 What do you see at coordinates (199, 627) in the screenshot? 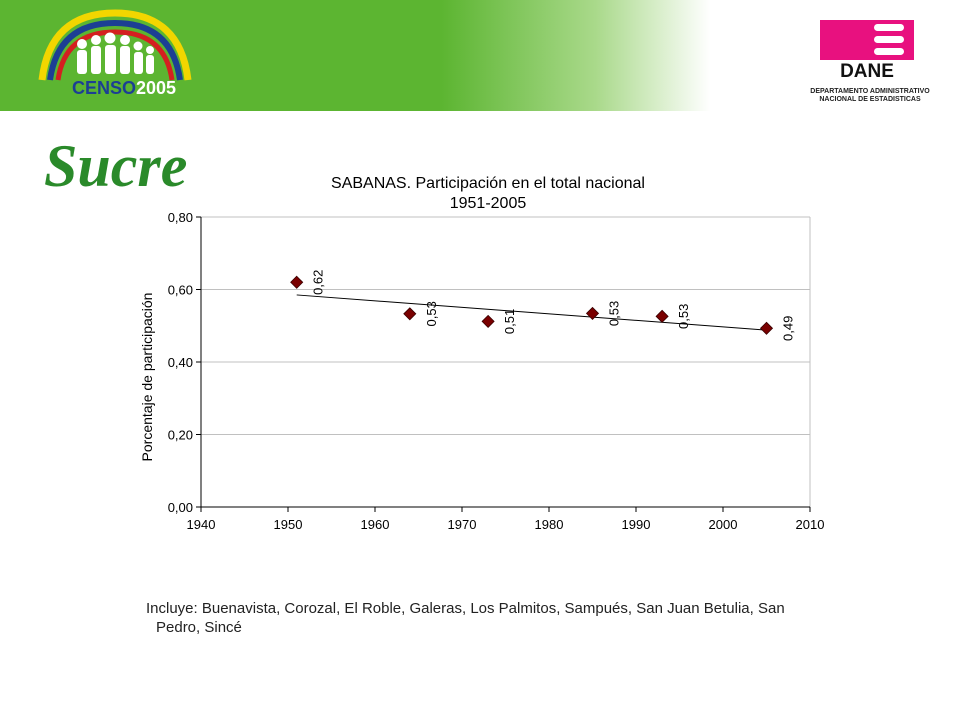
I see `footnote-line-2: Pedro, Sincé` at bounding box center [199, 627].